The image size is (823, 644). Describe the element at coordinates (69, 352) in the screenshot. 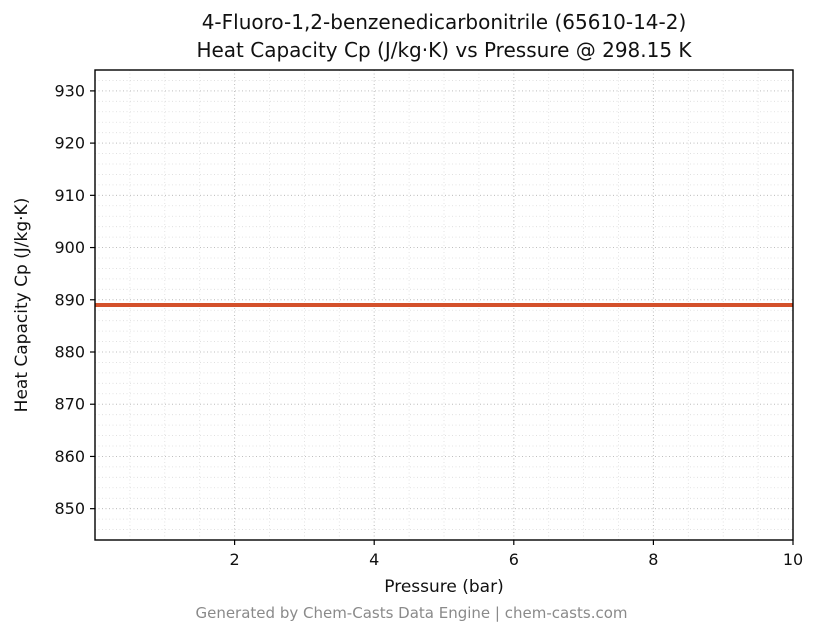

I see `y-tick-label: 880` at that location.